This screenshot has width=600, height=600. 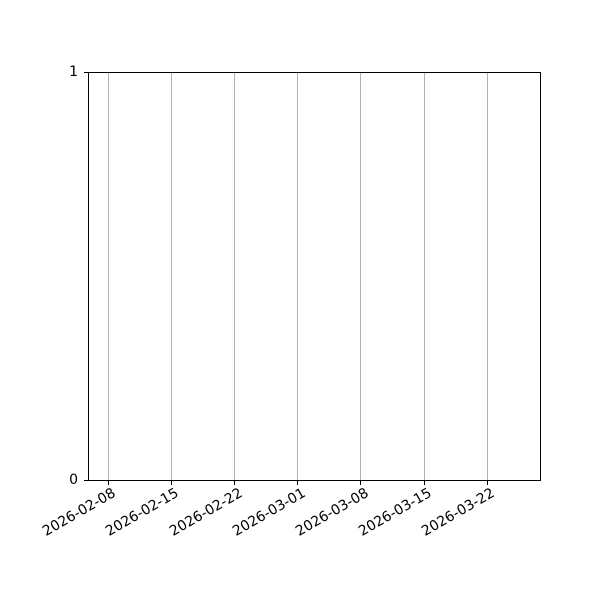 What do you see at coordinates (73, 71) in the screenshot?
I see `y-tick-label: 1` at bounding box center [73, 71].